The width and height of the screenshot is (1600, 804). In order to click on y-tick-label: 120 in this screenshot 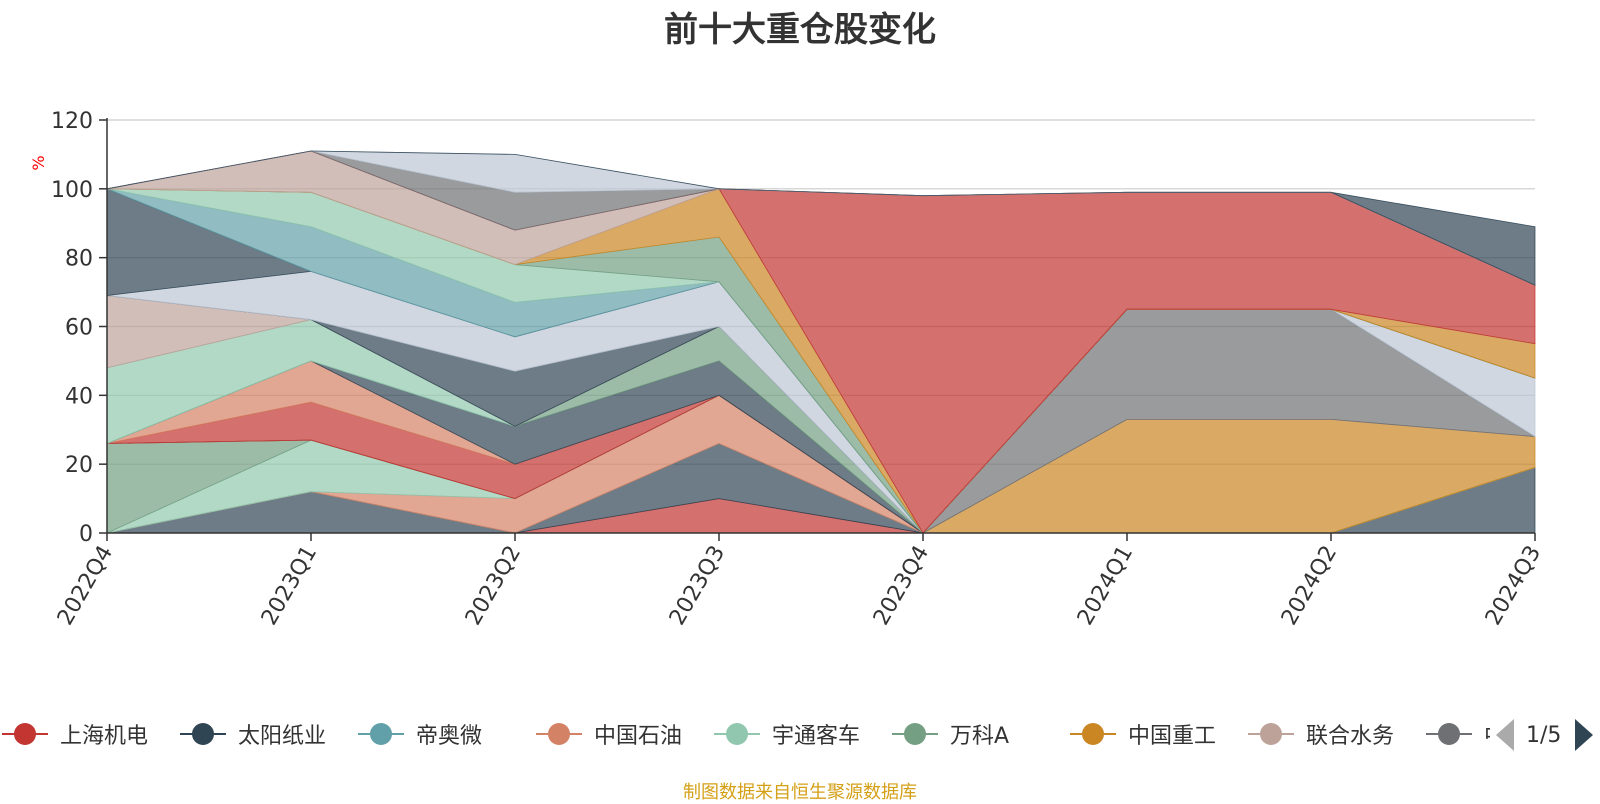, I will do `click(72, 121)`.